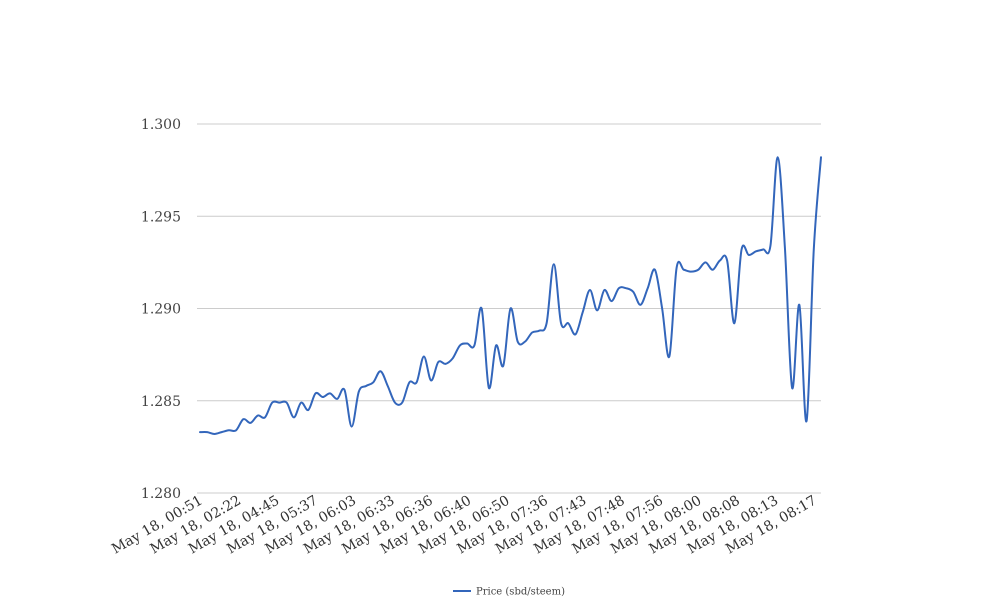 The height and width of the screenshot is (616, 1008). I want to click on y-axis-ticks: 1.280 1.285 1.290 1.295 1.300, so click(161, 309).